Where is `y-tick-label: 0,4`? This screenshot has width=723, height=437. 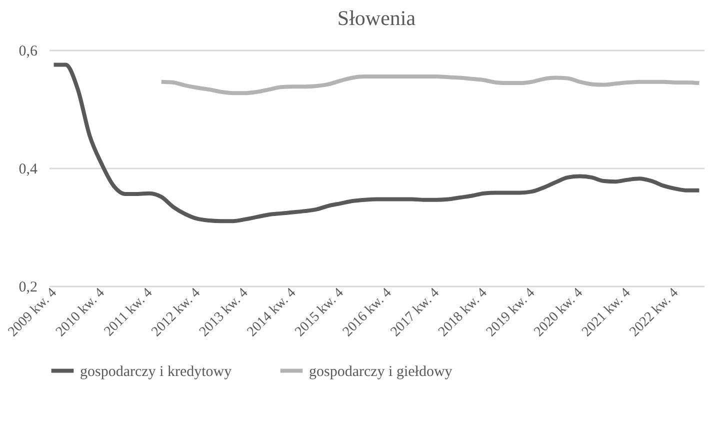
y-tick-label: 0,4 is located at coordinates (28, 170).